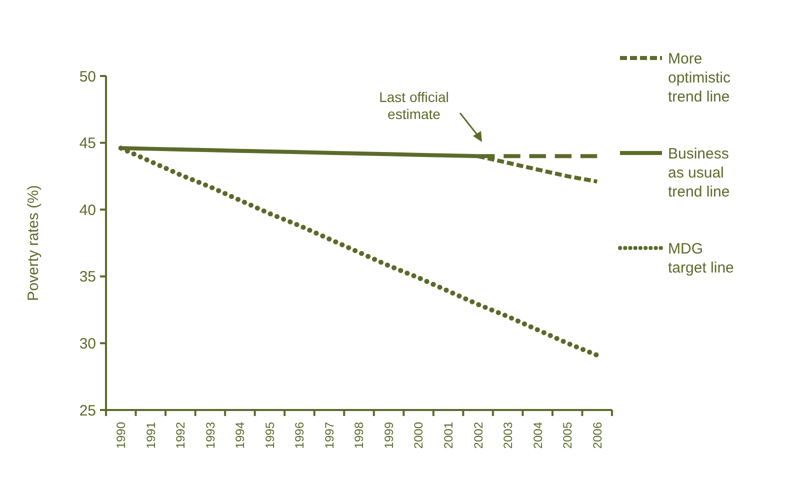 This screenshot has height=488, width=785. Describe the element at coordinates (121, 435) in the screenshot. I see `x-tick-label: 1990` at that location.